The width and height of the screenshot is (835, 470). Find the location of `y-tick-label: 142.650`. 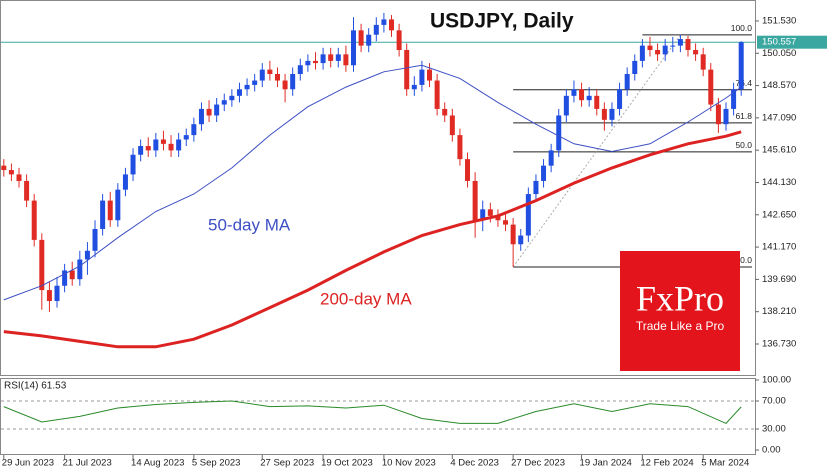

y-tick-label: 142.650 is located at coordinates (779, 214).